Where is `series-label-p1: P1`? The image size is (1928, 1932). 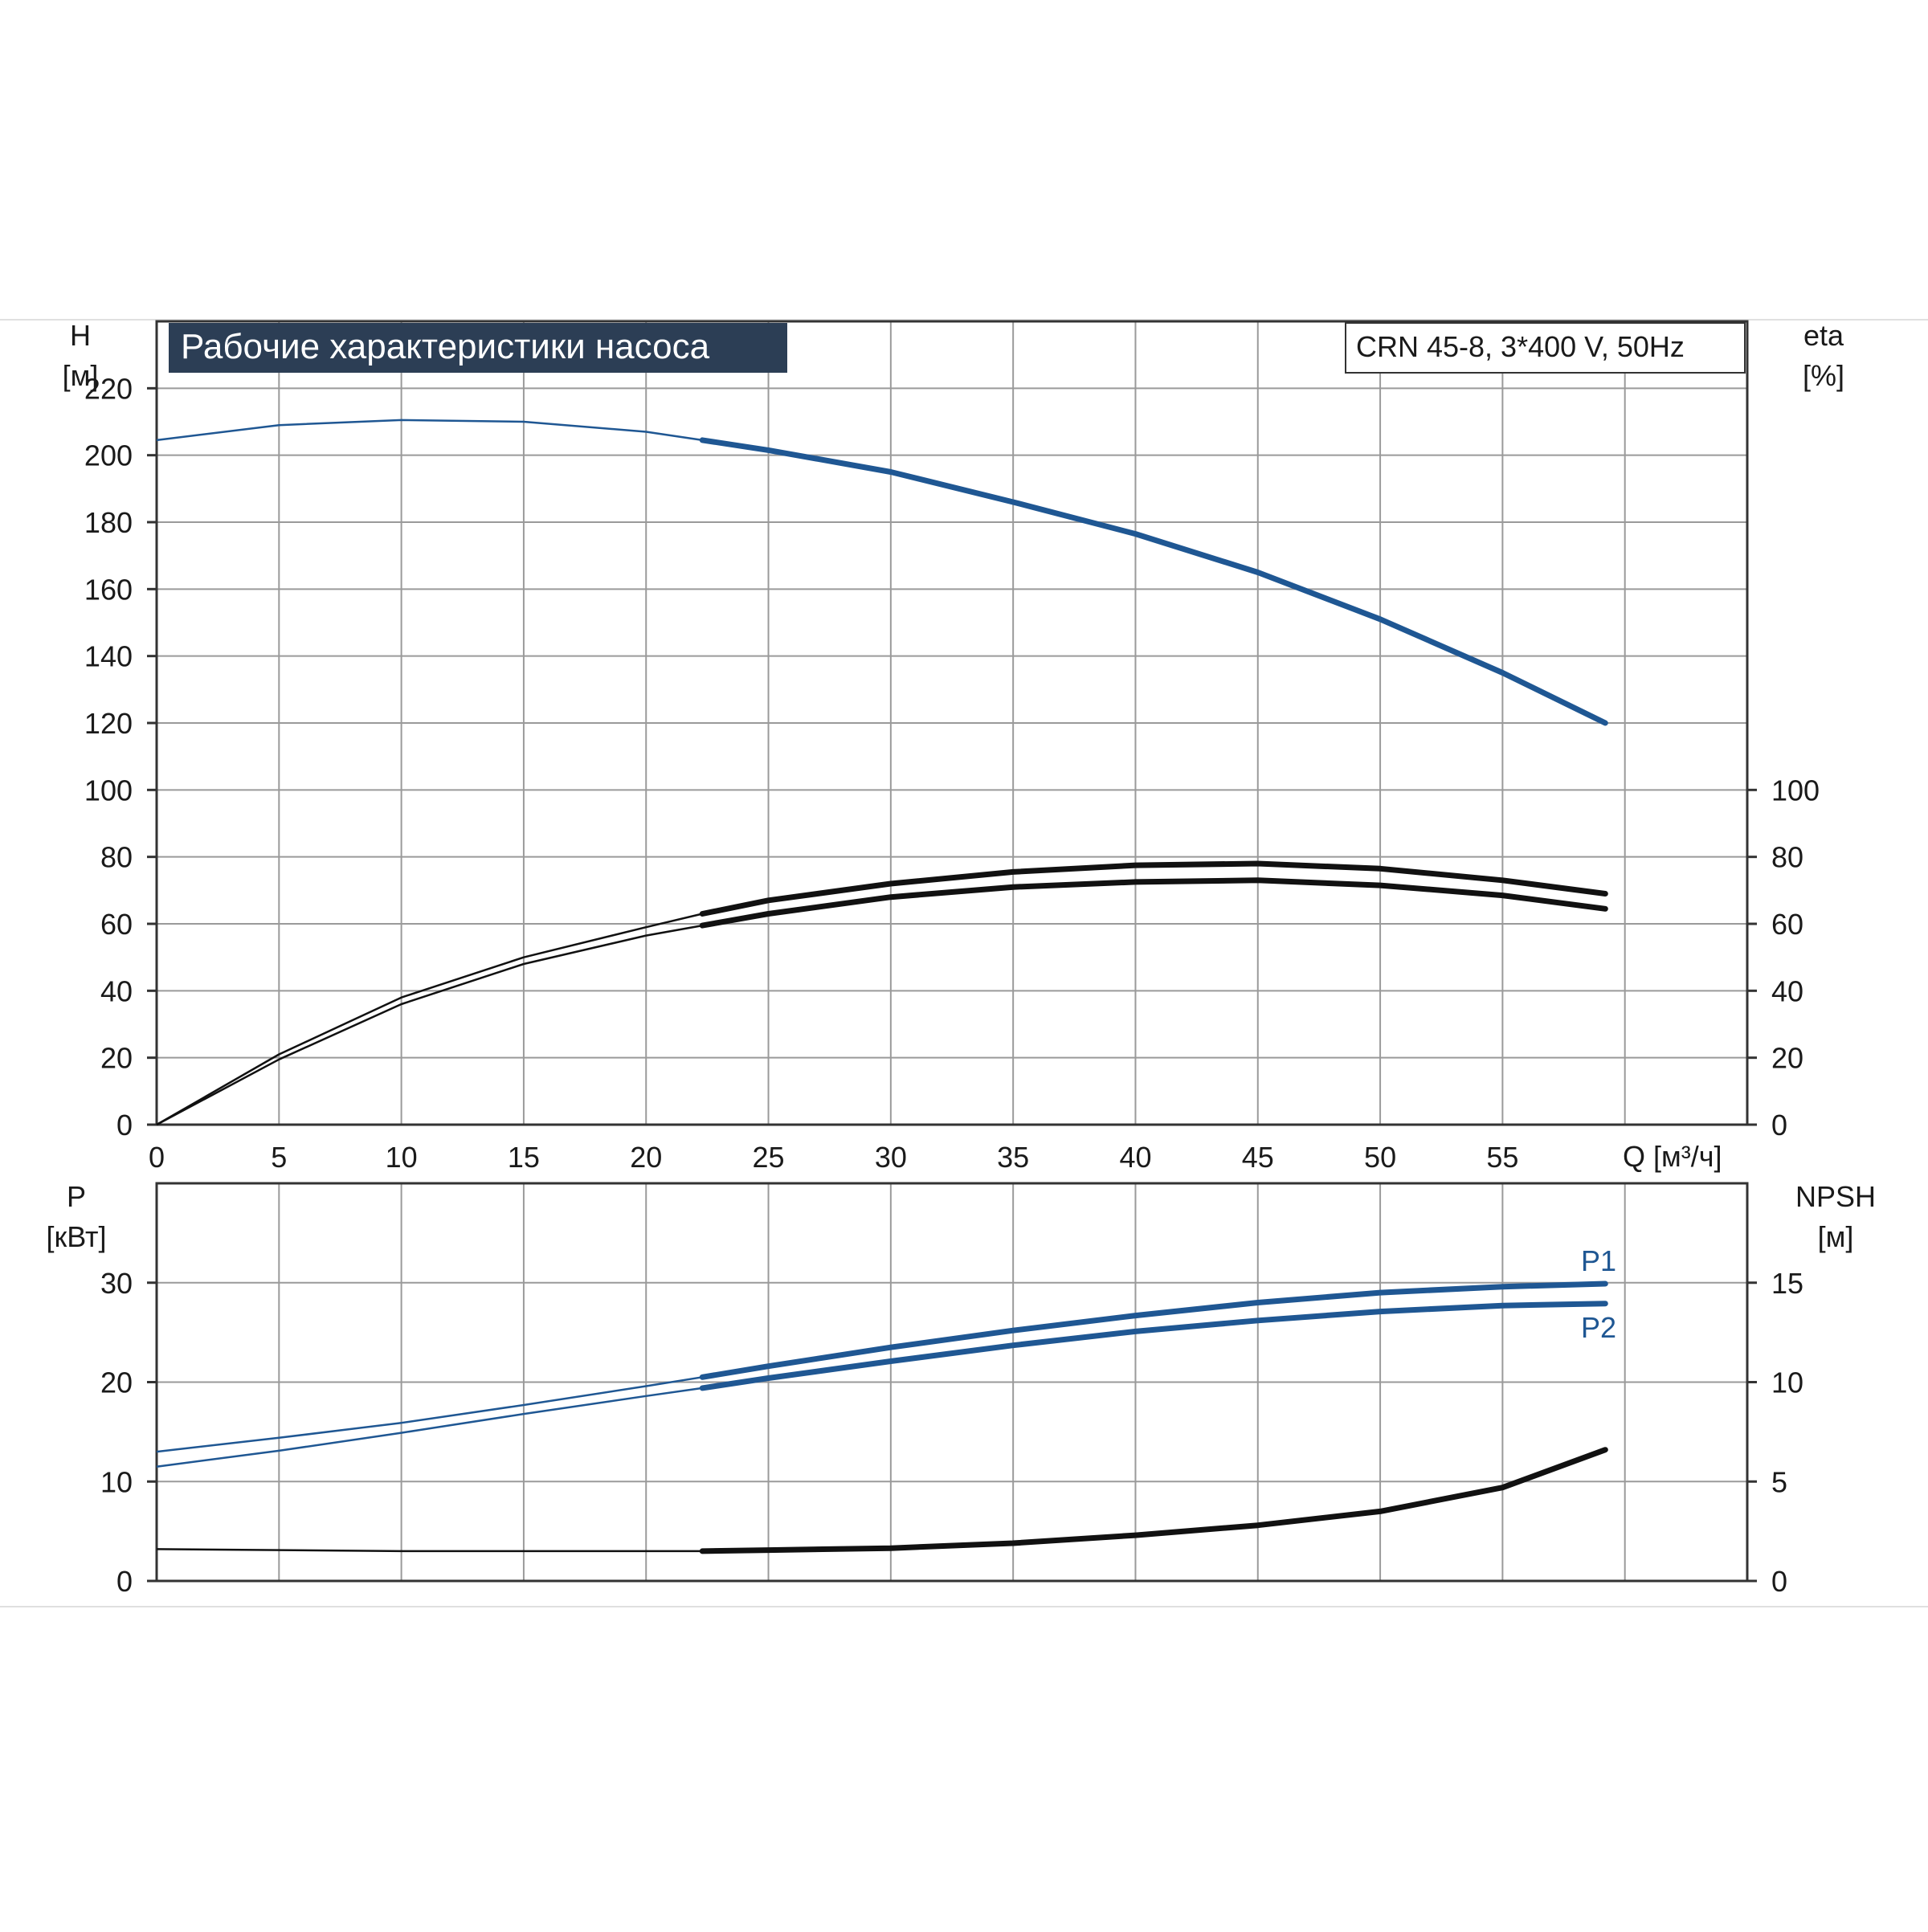 series-label-p1: P1 is located at coordinates (1598, 1260).